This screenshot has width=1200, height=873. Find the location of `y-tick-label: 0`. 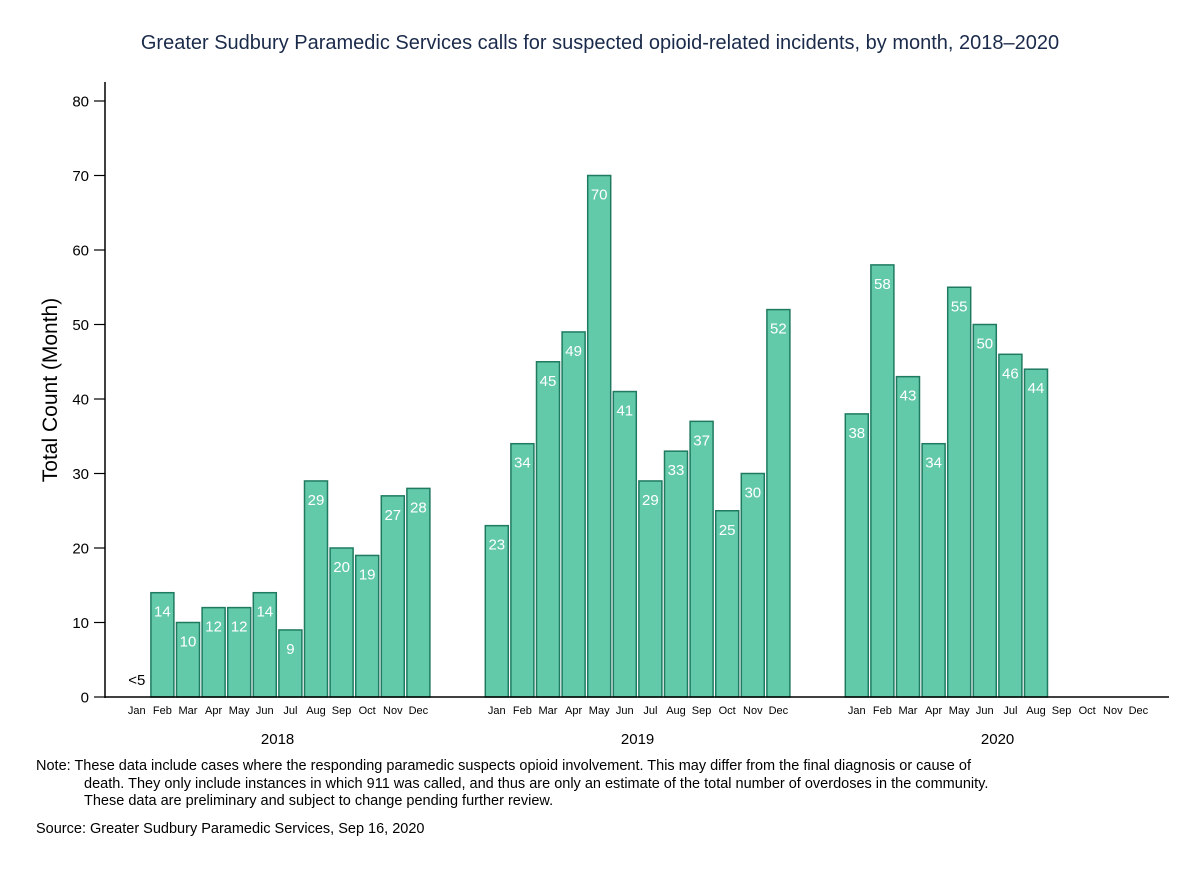

y-tick-label: 0 is located at coordinates (85, 698).